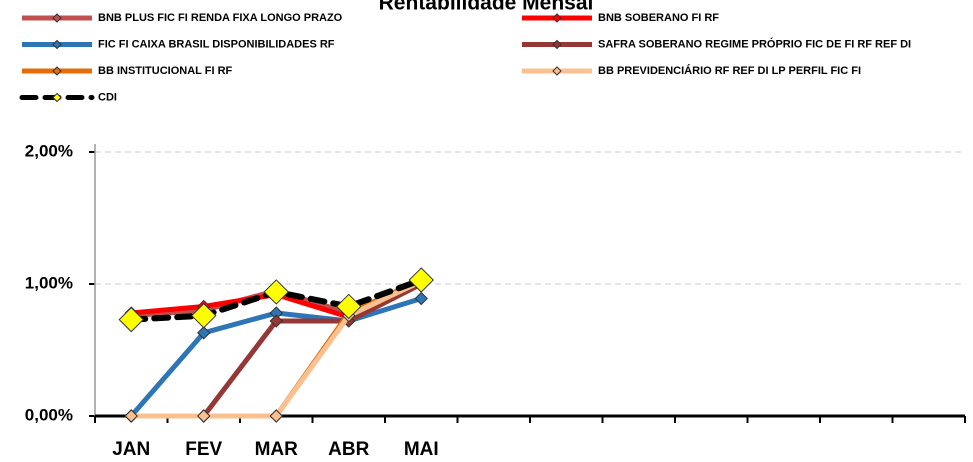 This screenshot has width=973, height=462. What do you see at coordinates (49, 414) in the screenshot?
I see `y-tick-label: 0,00%` at bounding box center [49, 414].